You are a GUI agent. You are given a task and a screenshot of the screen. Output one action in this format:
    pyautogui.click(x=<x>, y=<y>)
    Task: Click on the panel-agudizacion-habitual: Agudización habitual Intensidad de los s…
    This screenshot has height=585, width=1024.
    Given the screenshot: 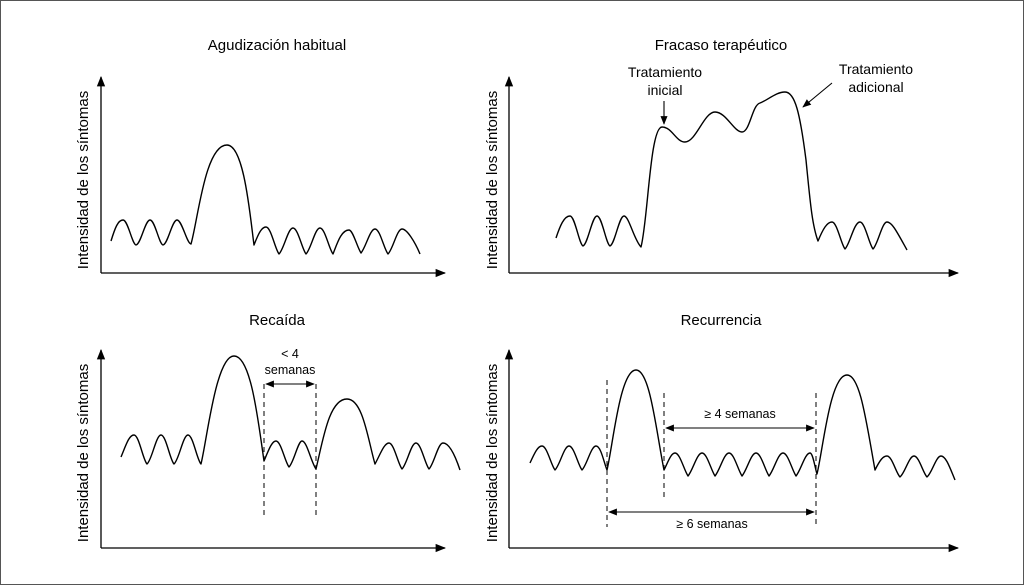 What is the action you would take?
    pyautogui.click(x=261, y=157)
    